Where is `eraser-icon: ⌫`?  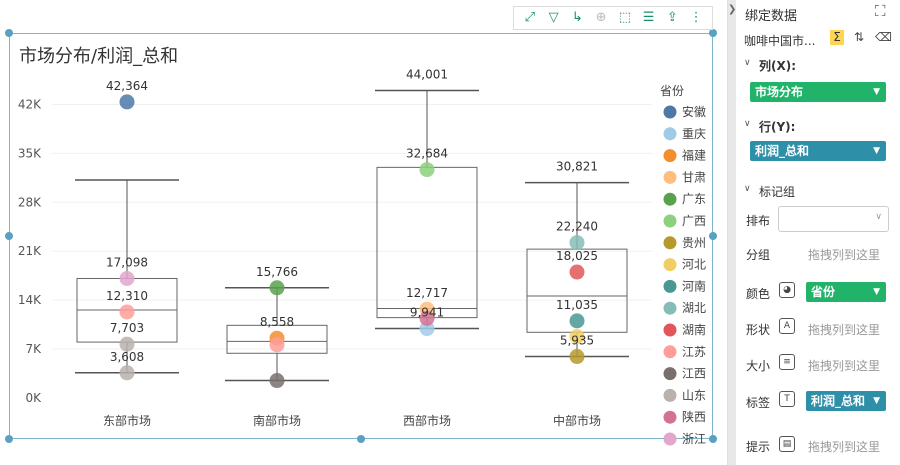 eraser-icon: ⌫ is located at coordinates (883, 37).